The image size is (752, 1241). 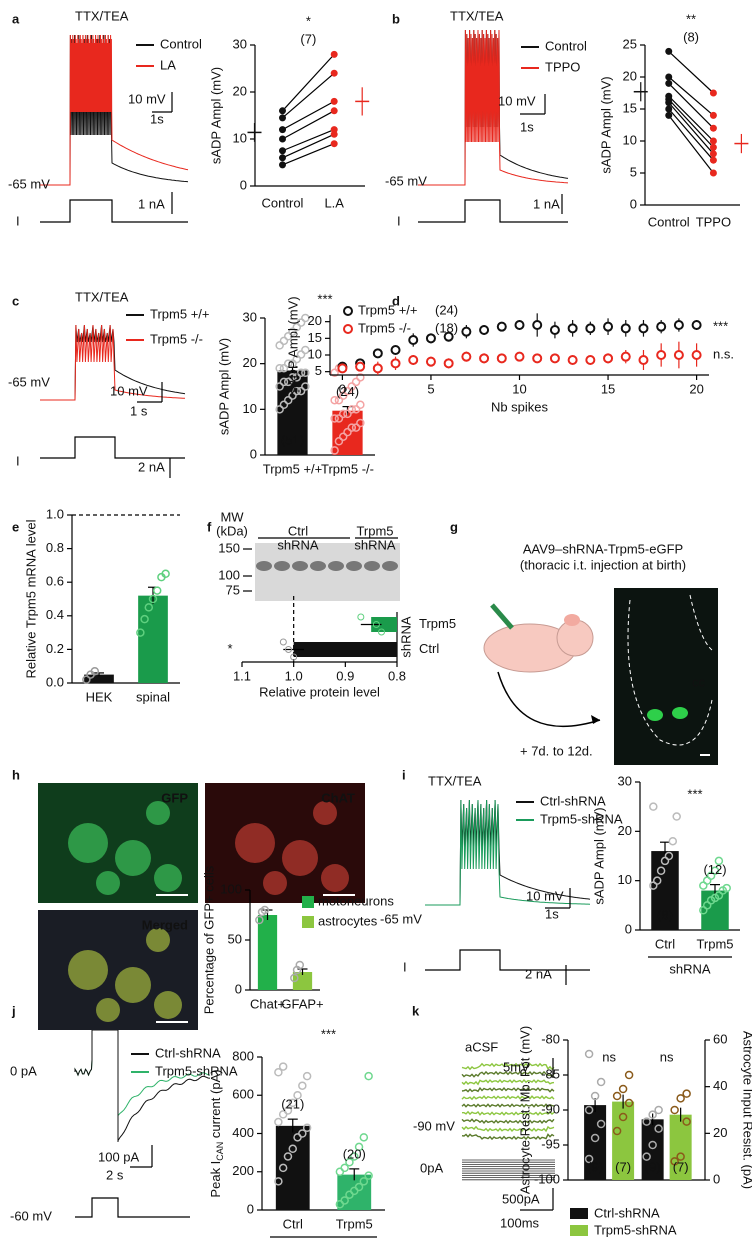 I want to click on x-tick-label: Ctrl, so click(x=293, y=1223).